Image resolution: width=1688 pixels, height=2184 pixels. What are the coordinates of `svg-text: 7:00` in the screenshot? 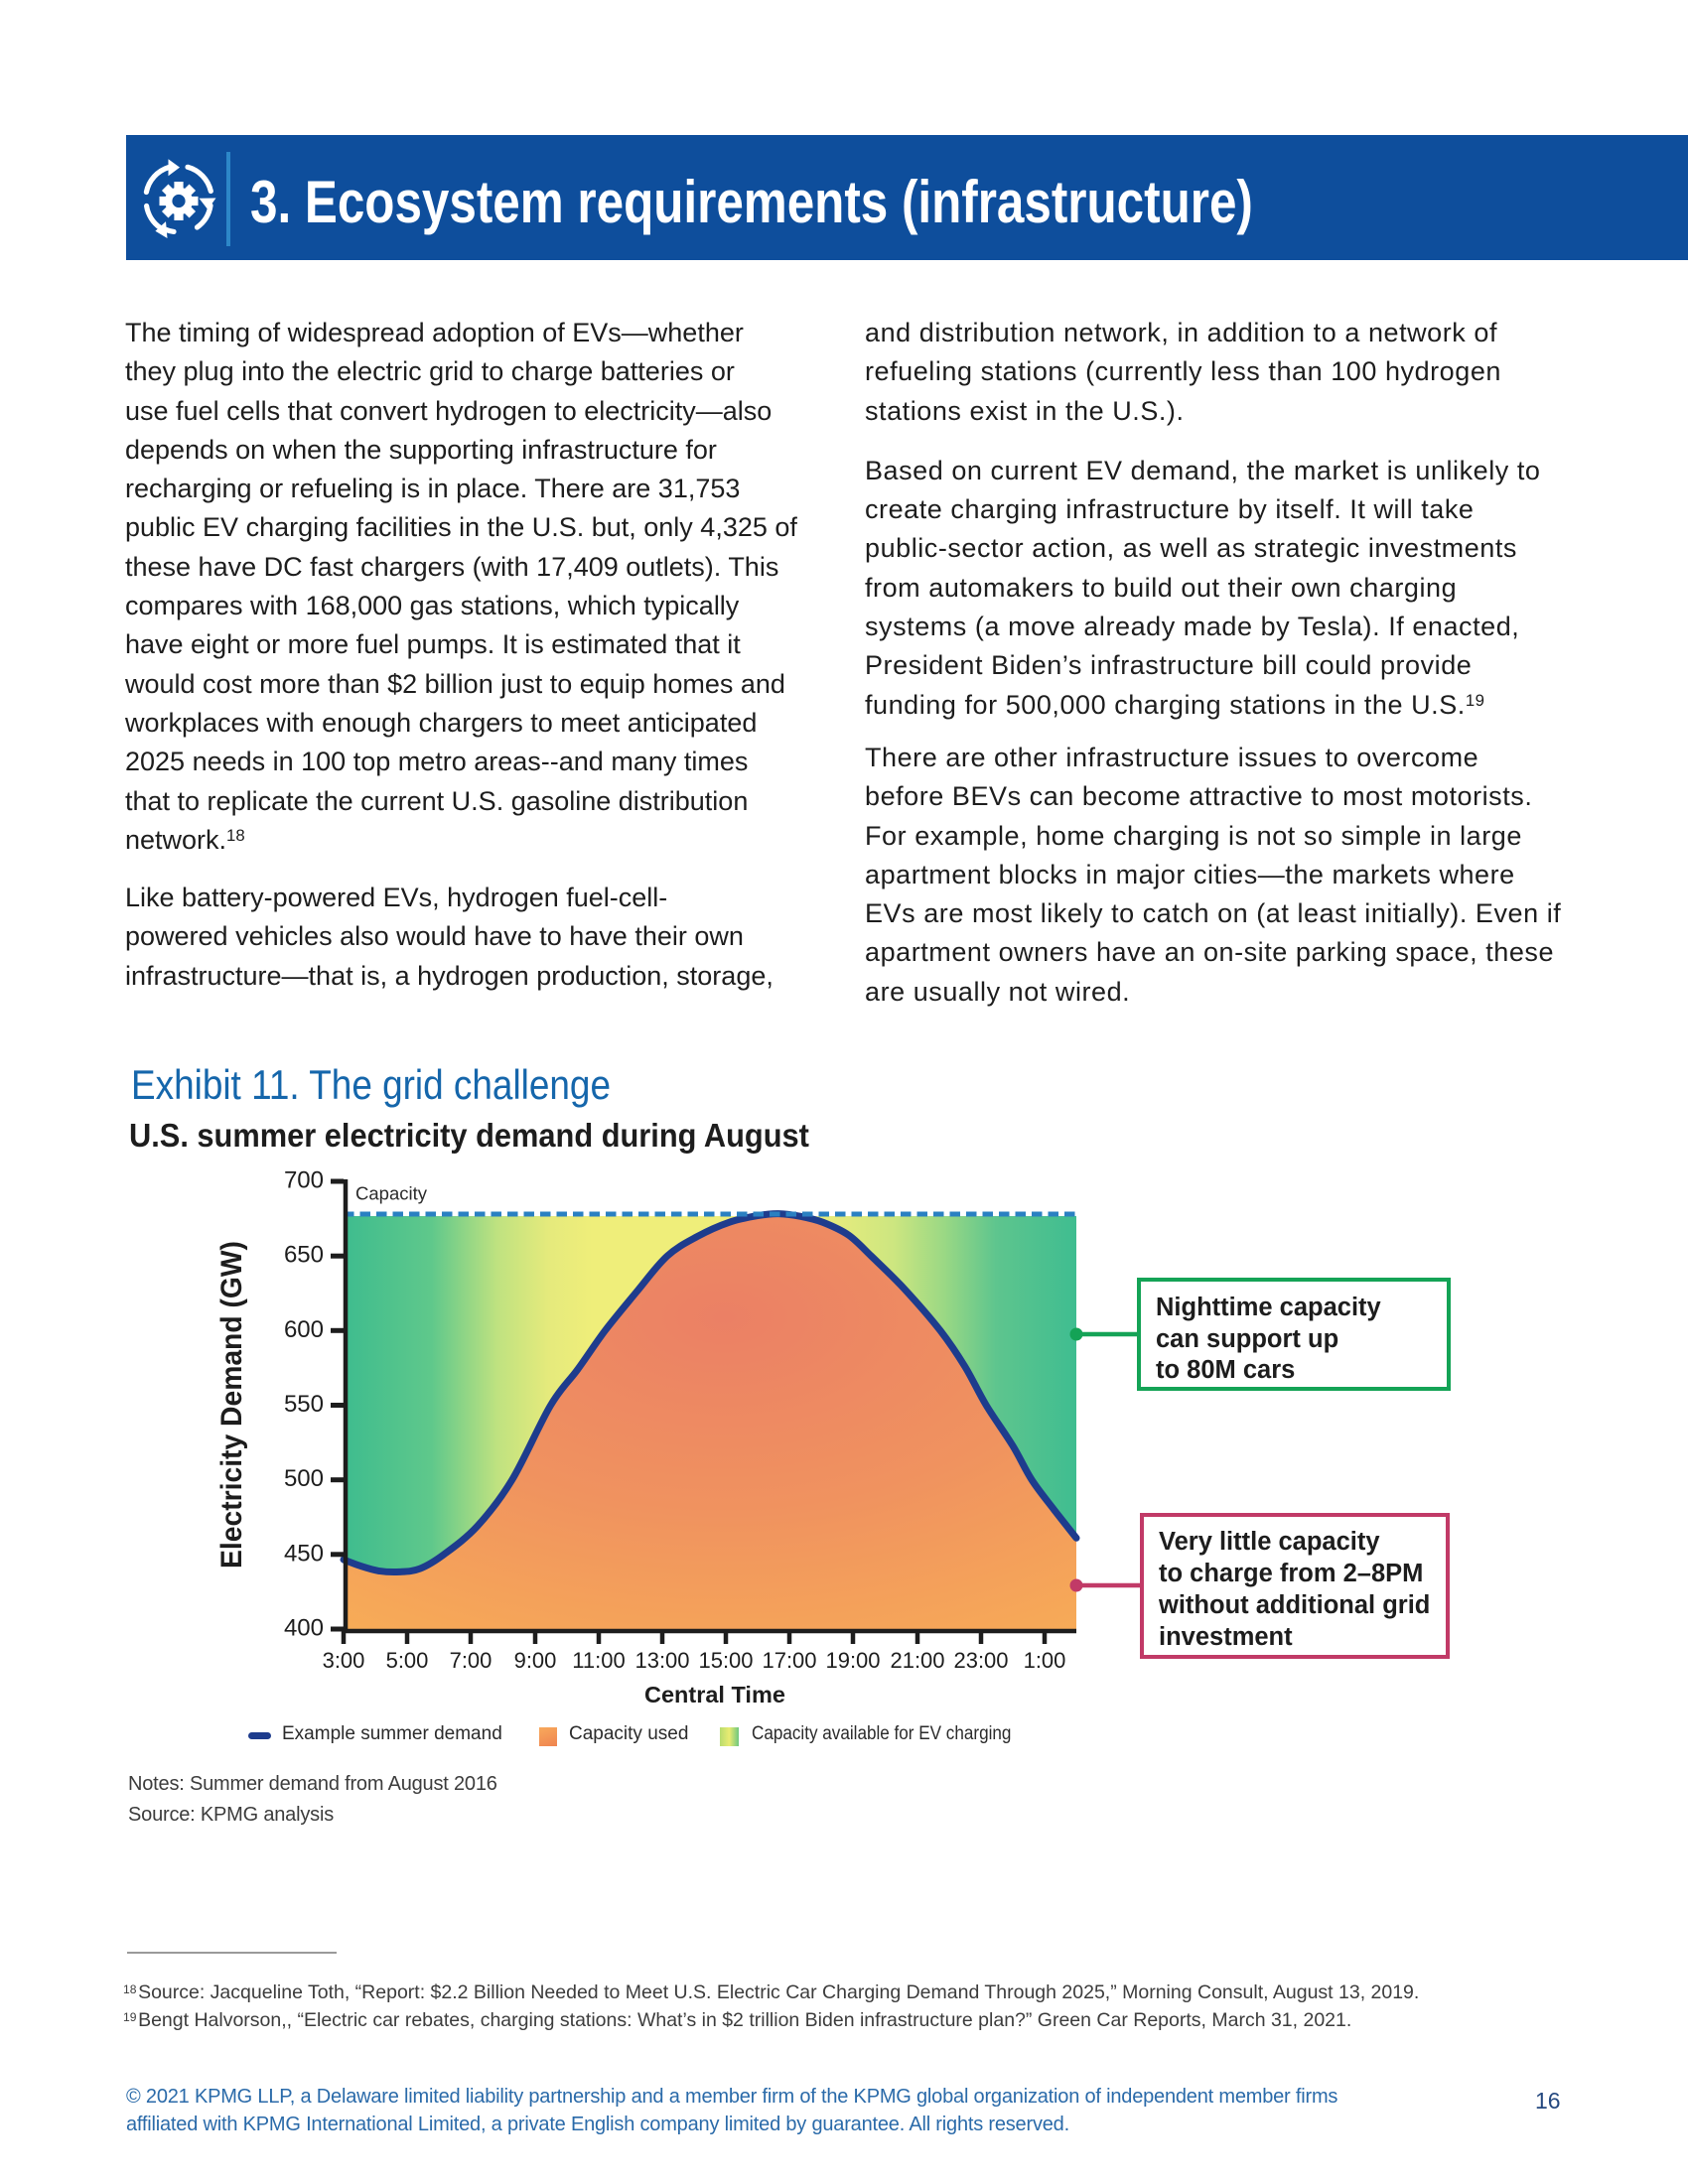 It's located at (471, 1660).